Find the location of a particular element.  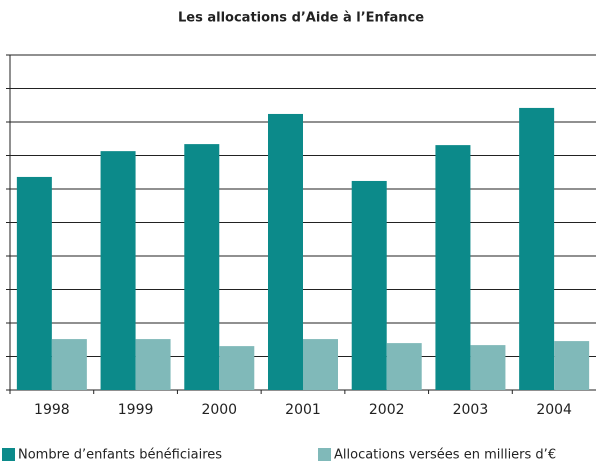

legend-label: Nombre d’enfants bénéficiaires is located at coordinates (120, 455).